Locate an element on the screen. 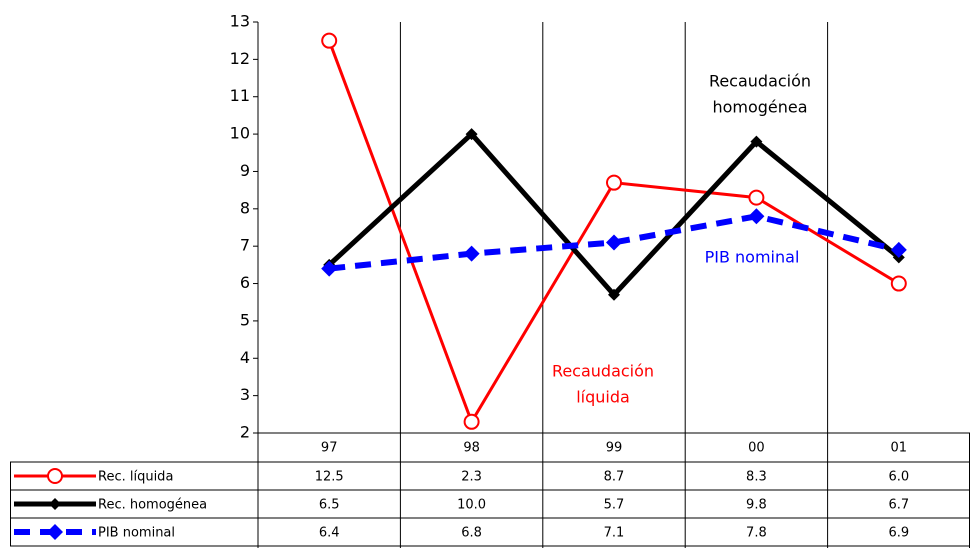 The width and height of the screenshot is (970, 548). y-tick-label: 11 is located at coordinates (240, 95).